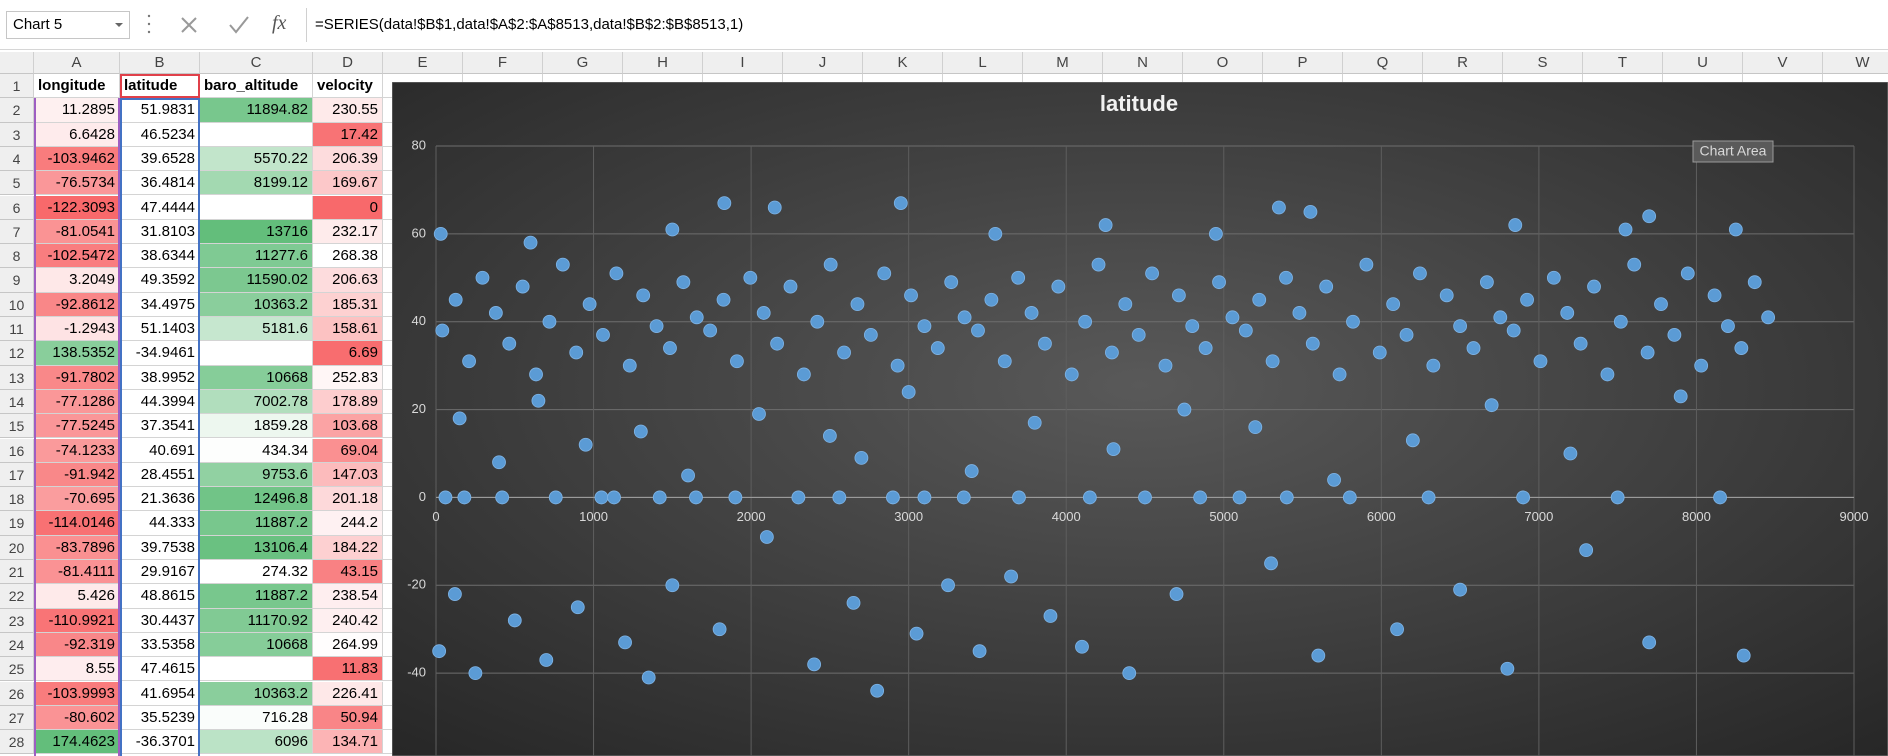 The width and height of the screenshot is (1888, 756). I want to click on cell: 47.4444, so click(160, 207).